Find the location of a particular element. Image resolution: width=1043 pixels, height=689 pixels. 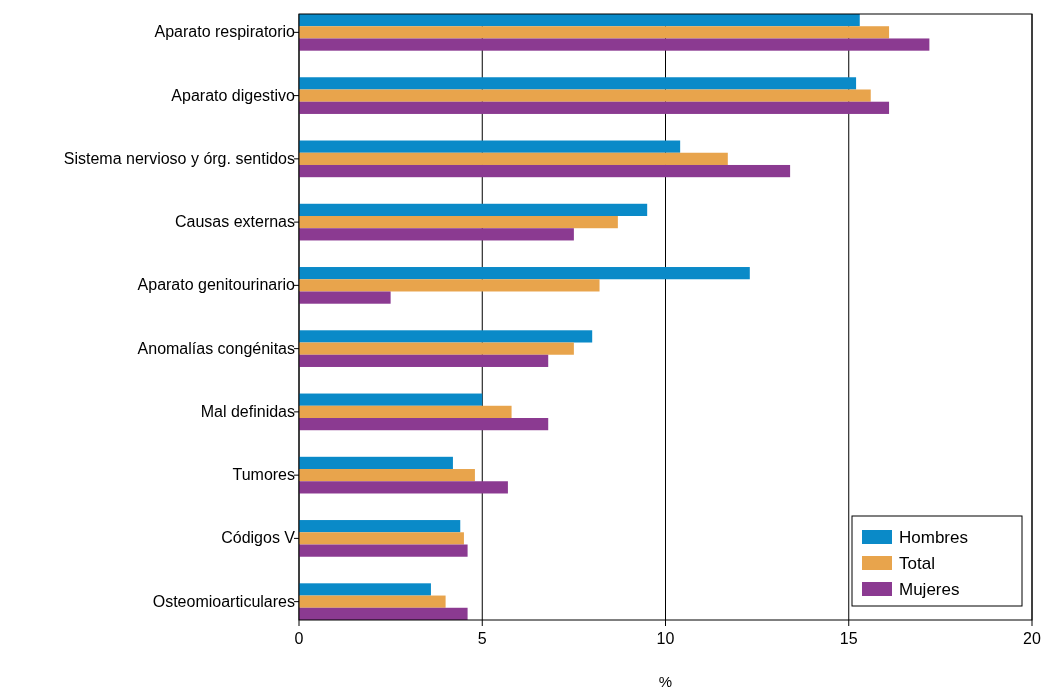

y-tick-label: Aparato genitourinario is located at coordinates (216, 285).